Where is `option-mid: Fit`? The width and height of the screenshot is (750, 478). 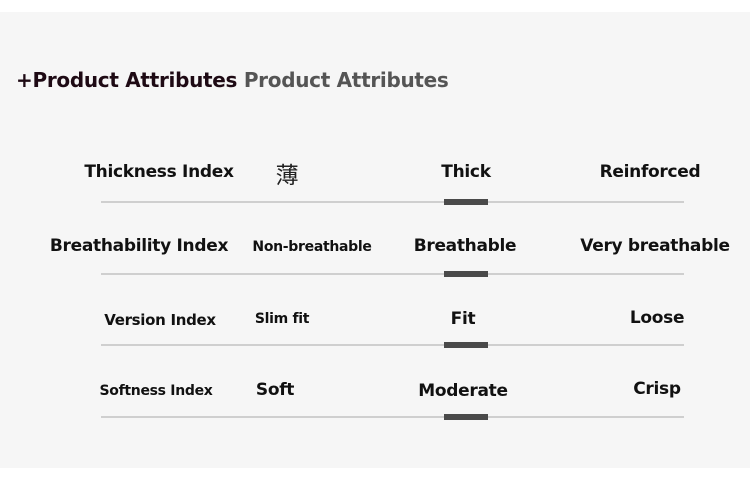
option-mid: Fit is located at coordinates (463, 319).